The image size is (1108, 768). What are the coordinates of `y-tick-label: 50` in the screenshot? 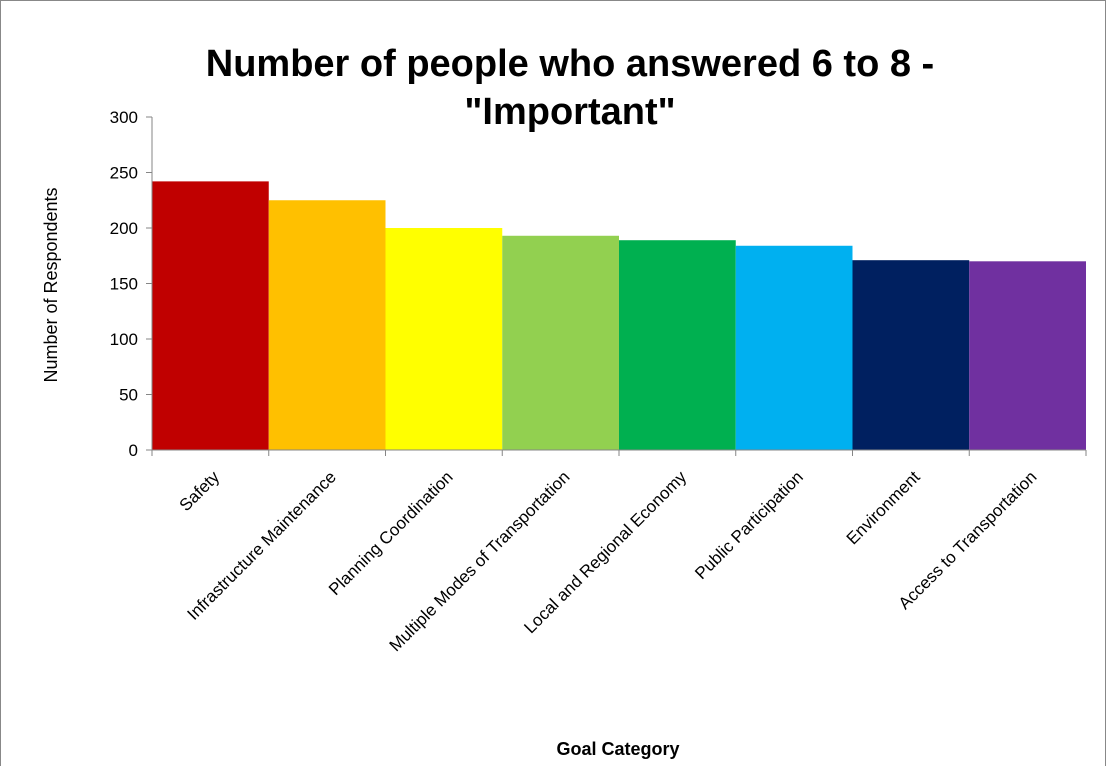 It's located at (128, 395).